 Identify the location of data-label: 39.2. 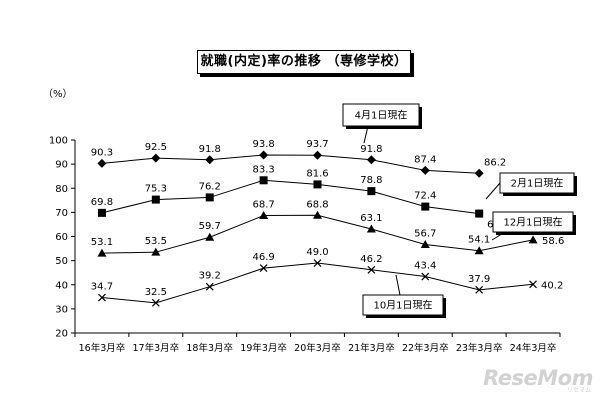
(210, 276).